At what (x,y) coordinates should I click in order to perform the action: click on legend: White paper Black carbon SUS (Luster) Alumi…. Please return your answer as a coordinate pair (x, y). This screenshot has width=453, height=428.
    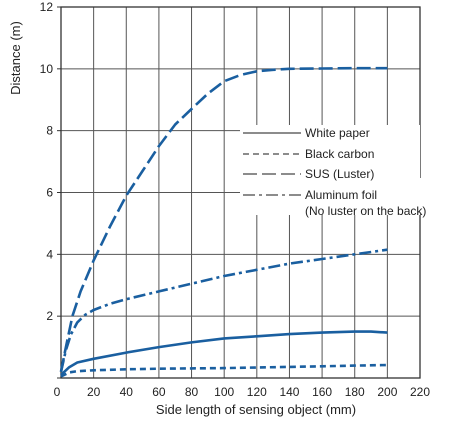
    Looking at the image, I should click on (346, 171).